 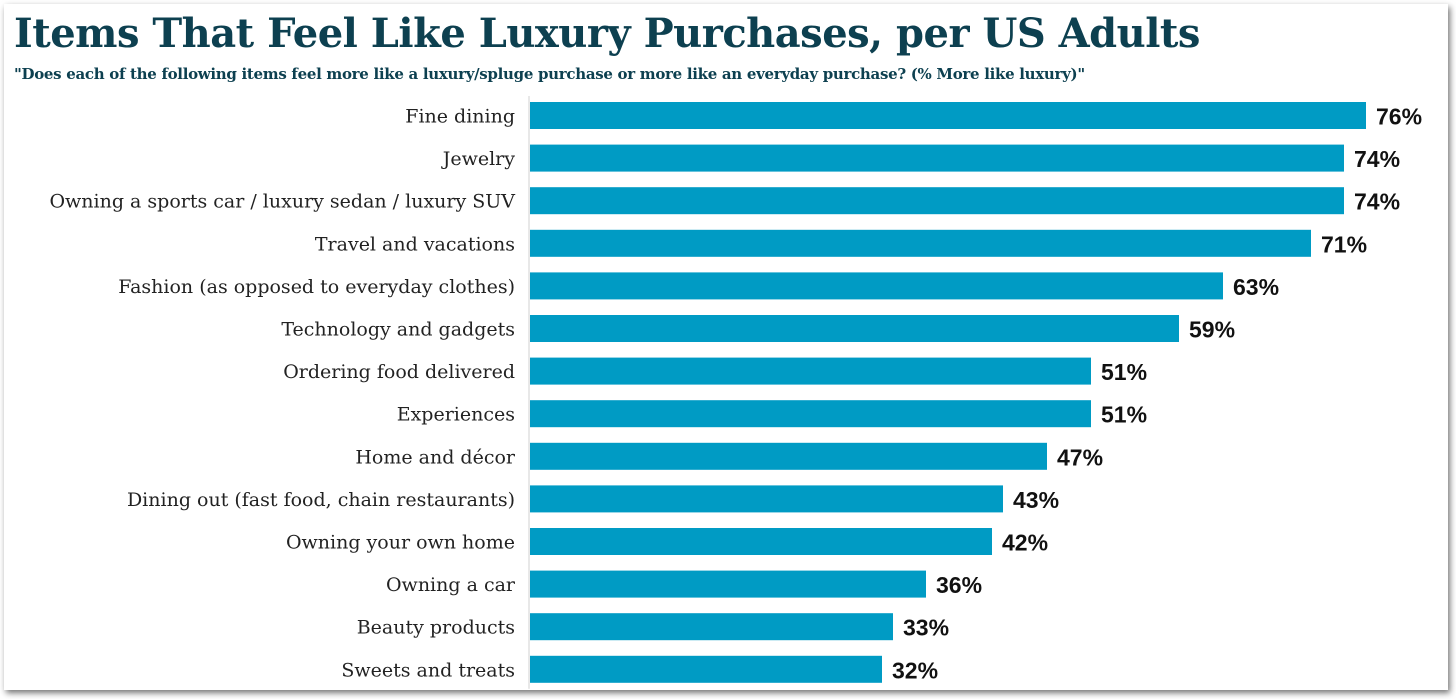 I want to click on value-label: 76%, so click(x=1399, y=117).